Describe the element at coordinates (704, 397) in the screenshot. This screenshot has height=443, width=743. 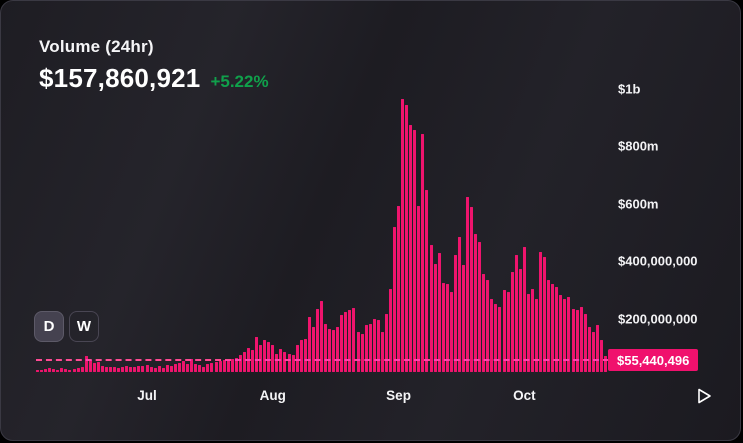
I see `next-arrow-button` at that location.